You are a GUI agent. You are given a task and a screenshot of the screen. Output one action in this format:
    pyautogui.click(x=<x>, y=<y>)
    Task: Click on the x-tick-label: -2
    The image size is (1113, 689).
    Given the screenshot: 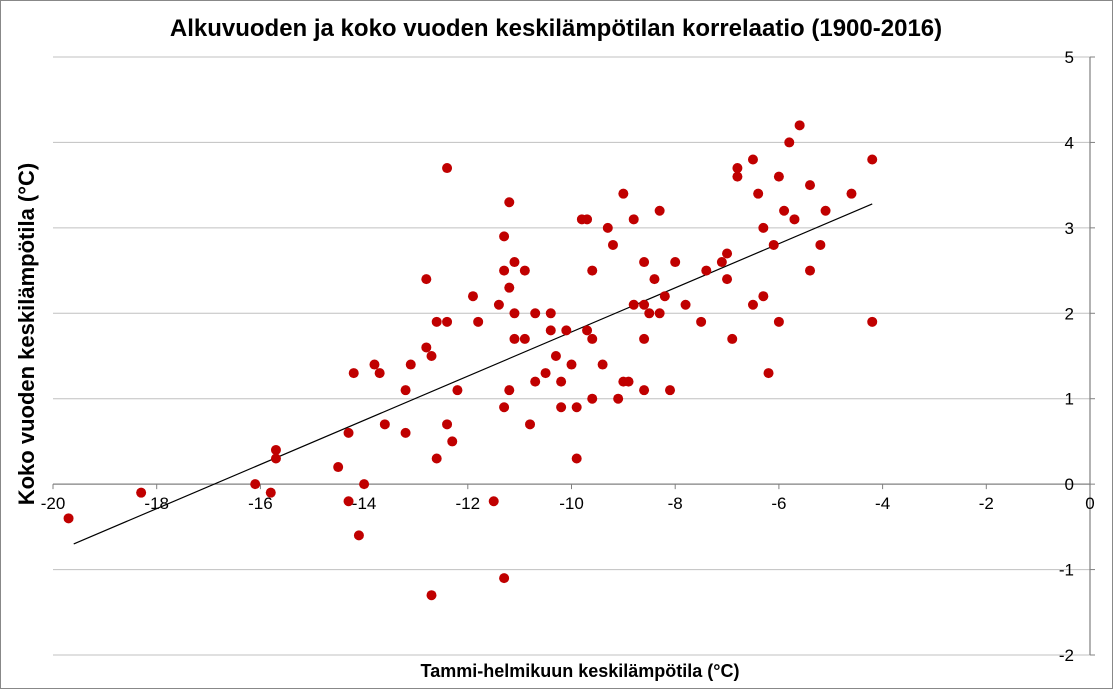 What is the action you would take?
    pyautogui.click(x=986, y=503)
    